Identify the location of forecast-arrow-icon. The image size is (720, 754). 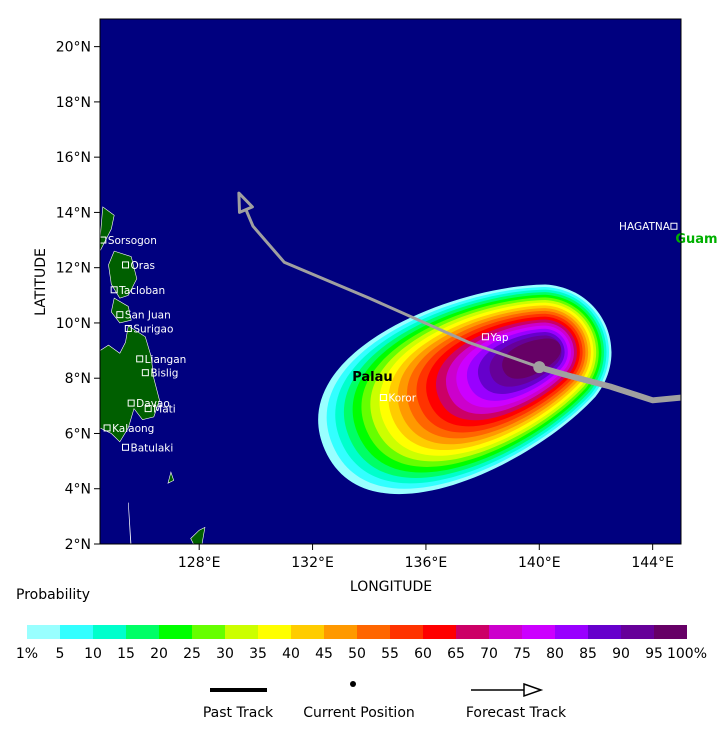
(533, 690).